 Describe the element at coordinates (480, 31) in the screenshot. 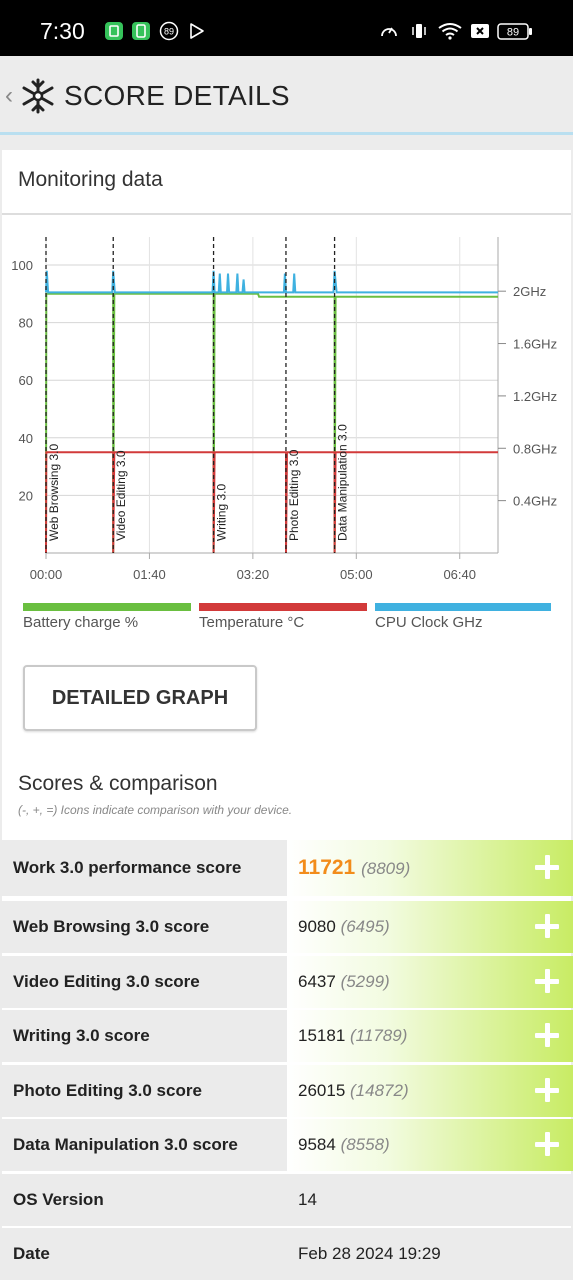

I see `close-box-icon` at that location.